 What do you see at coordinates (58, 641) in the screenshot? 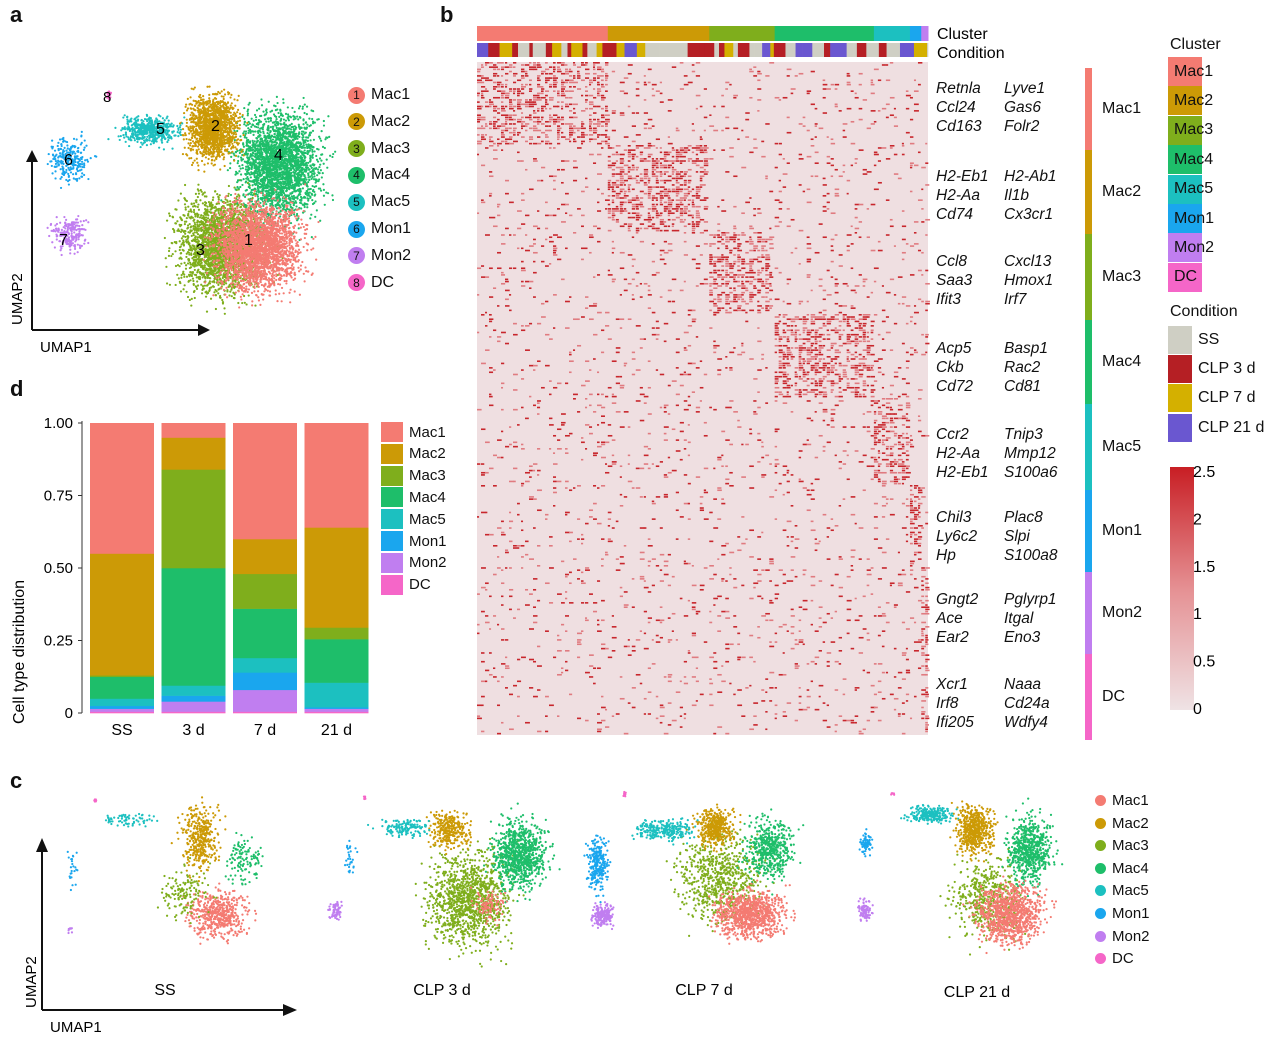
I see `bar-y-tick-label: 0.25` at bounding box center [58, 641].